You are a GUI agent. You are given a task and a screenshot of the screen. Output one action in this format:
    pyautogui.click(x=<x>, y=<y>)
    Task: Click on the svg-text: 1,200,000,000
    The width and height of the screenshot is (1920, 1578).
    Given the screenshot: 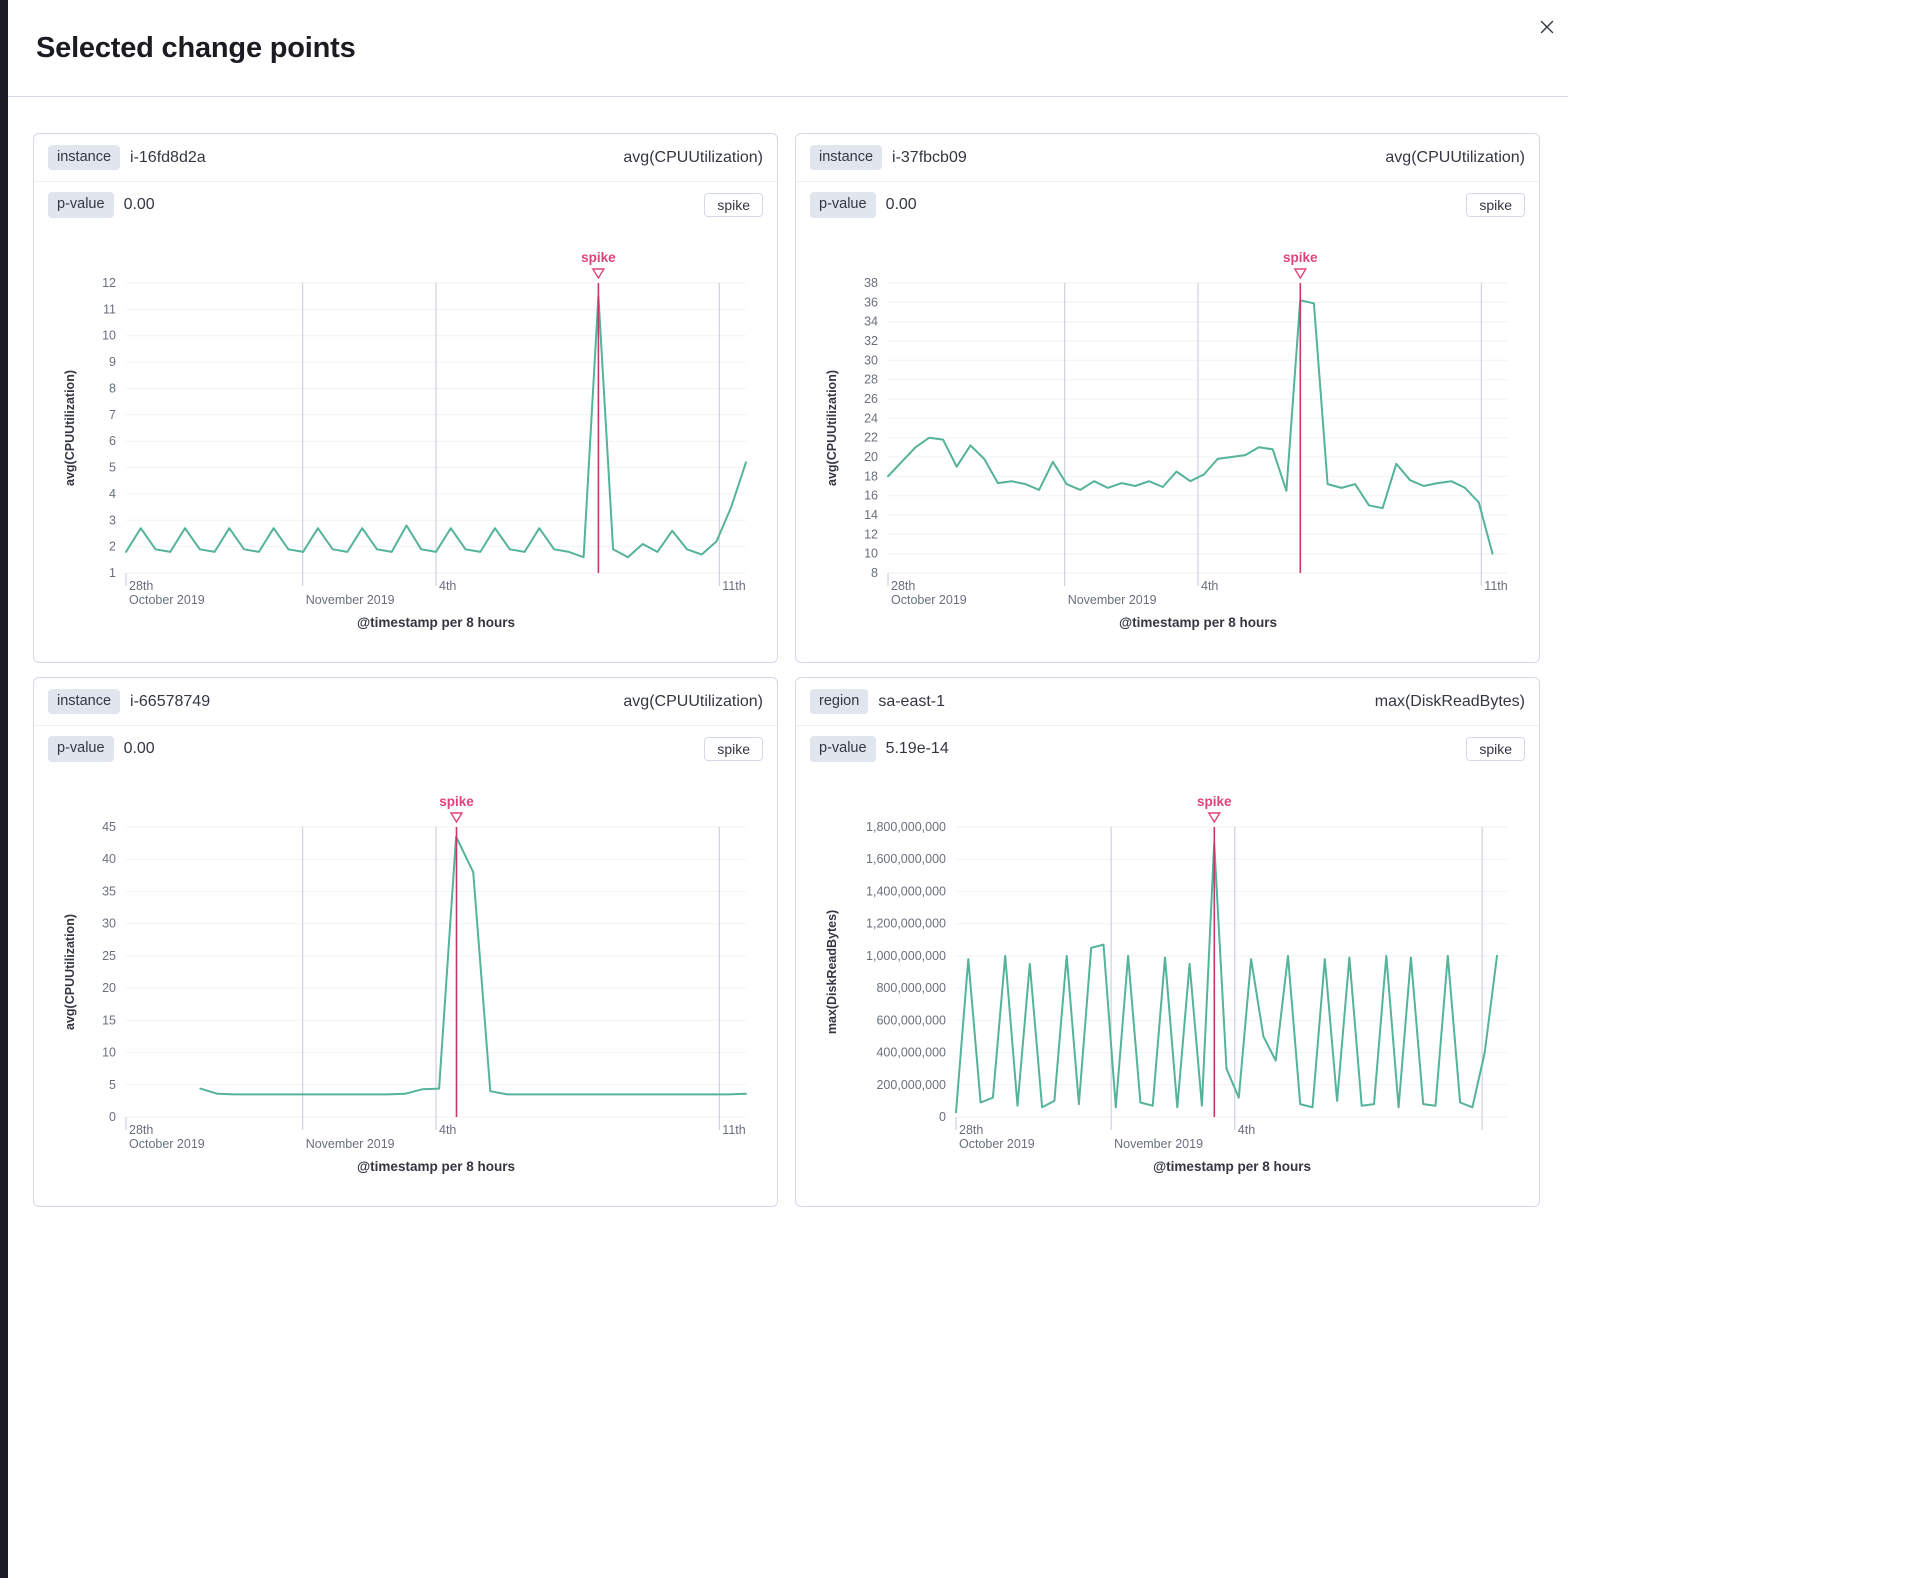 What is the action you would take?
    pyautogui.click(x=906, y=924)
    